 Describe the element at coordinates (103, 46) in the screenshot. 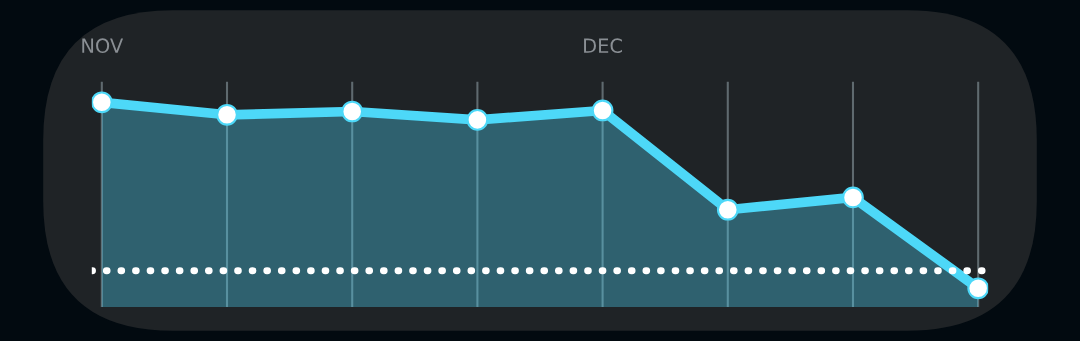

I see `x-tick-label: NOV` at that location.